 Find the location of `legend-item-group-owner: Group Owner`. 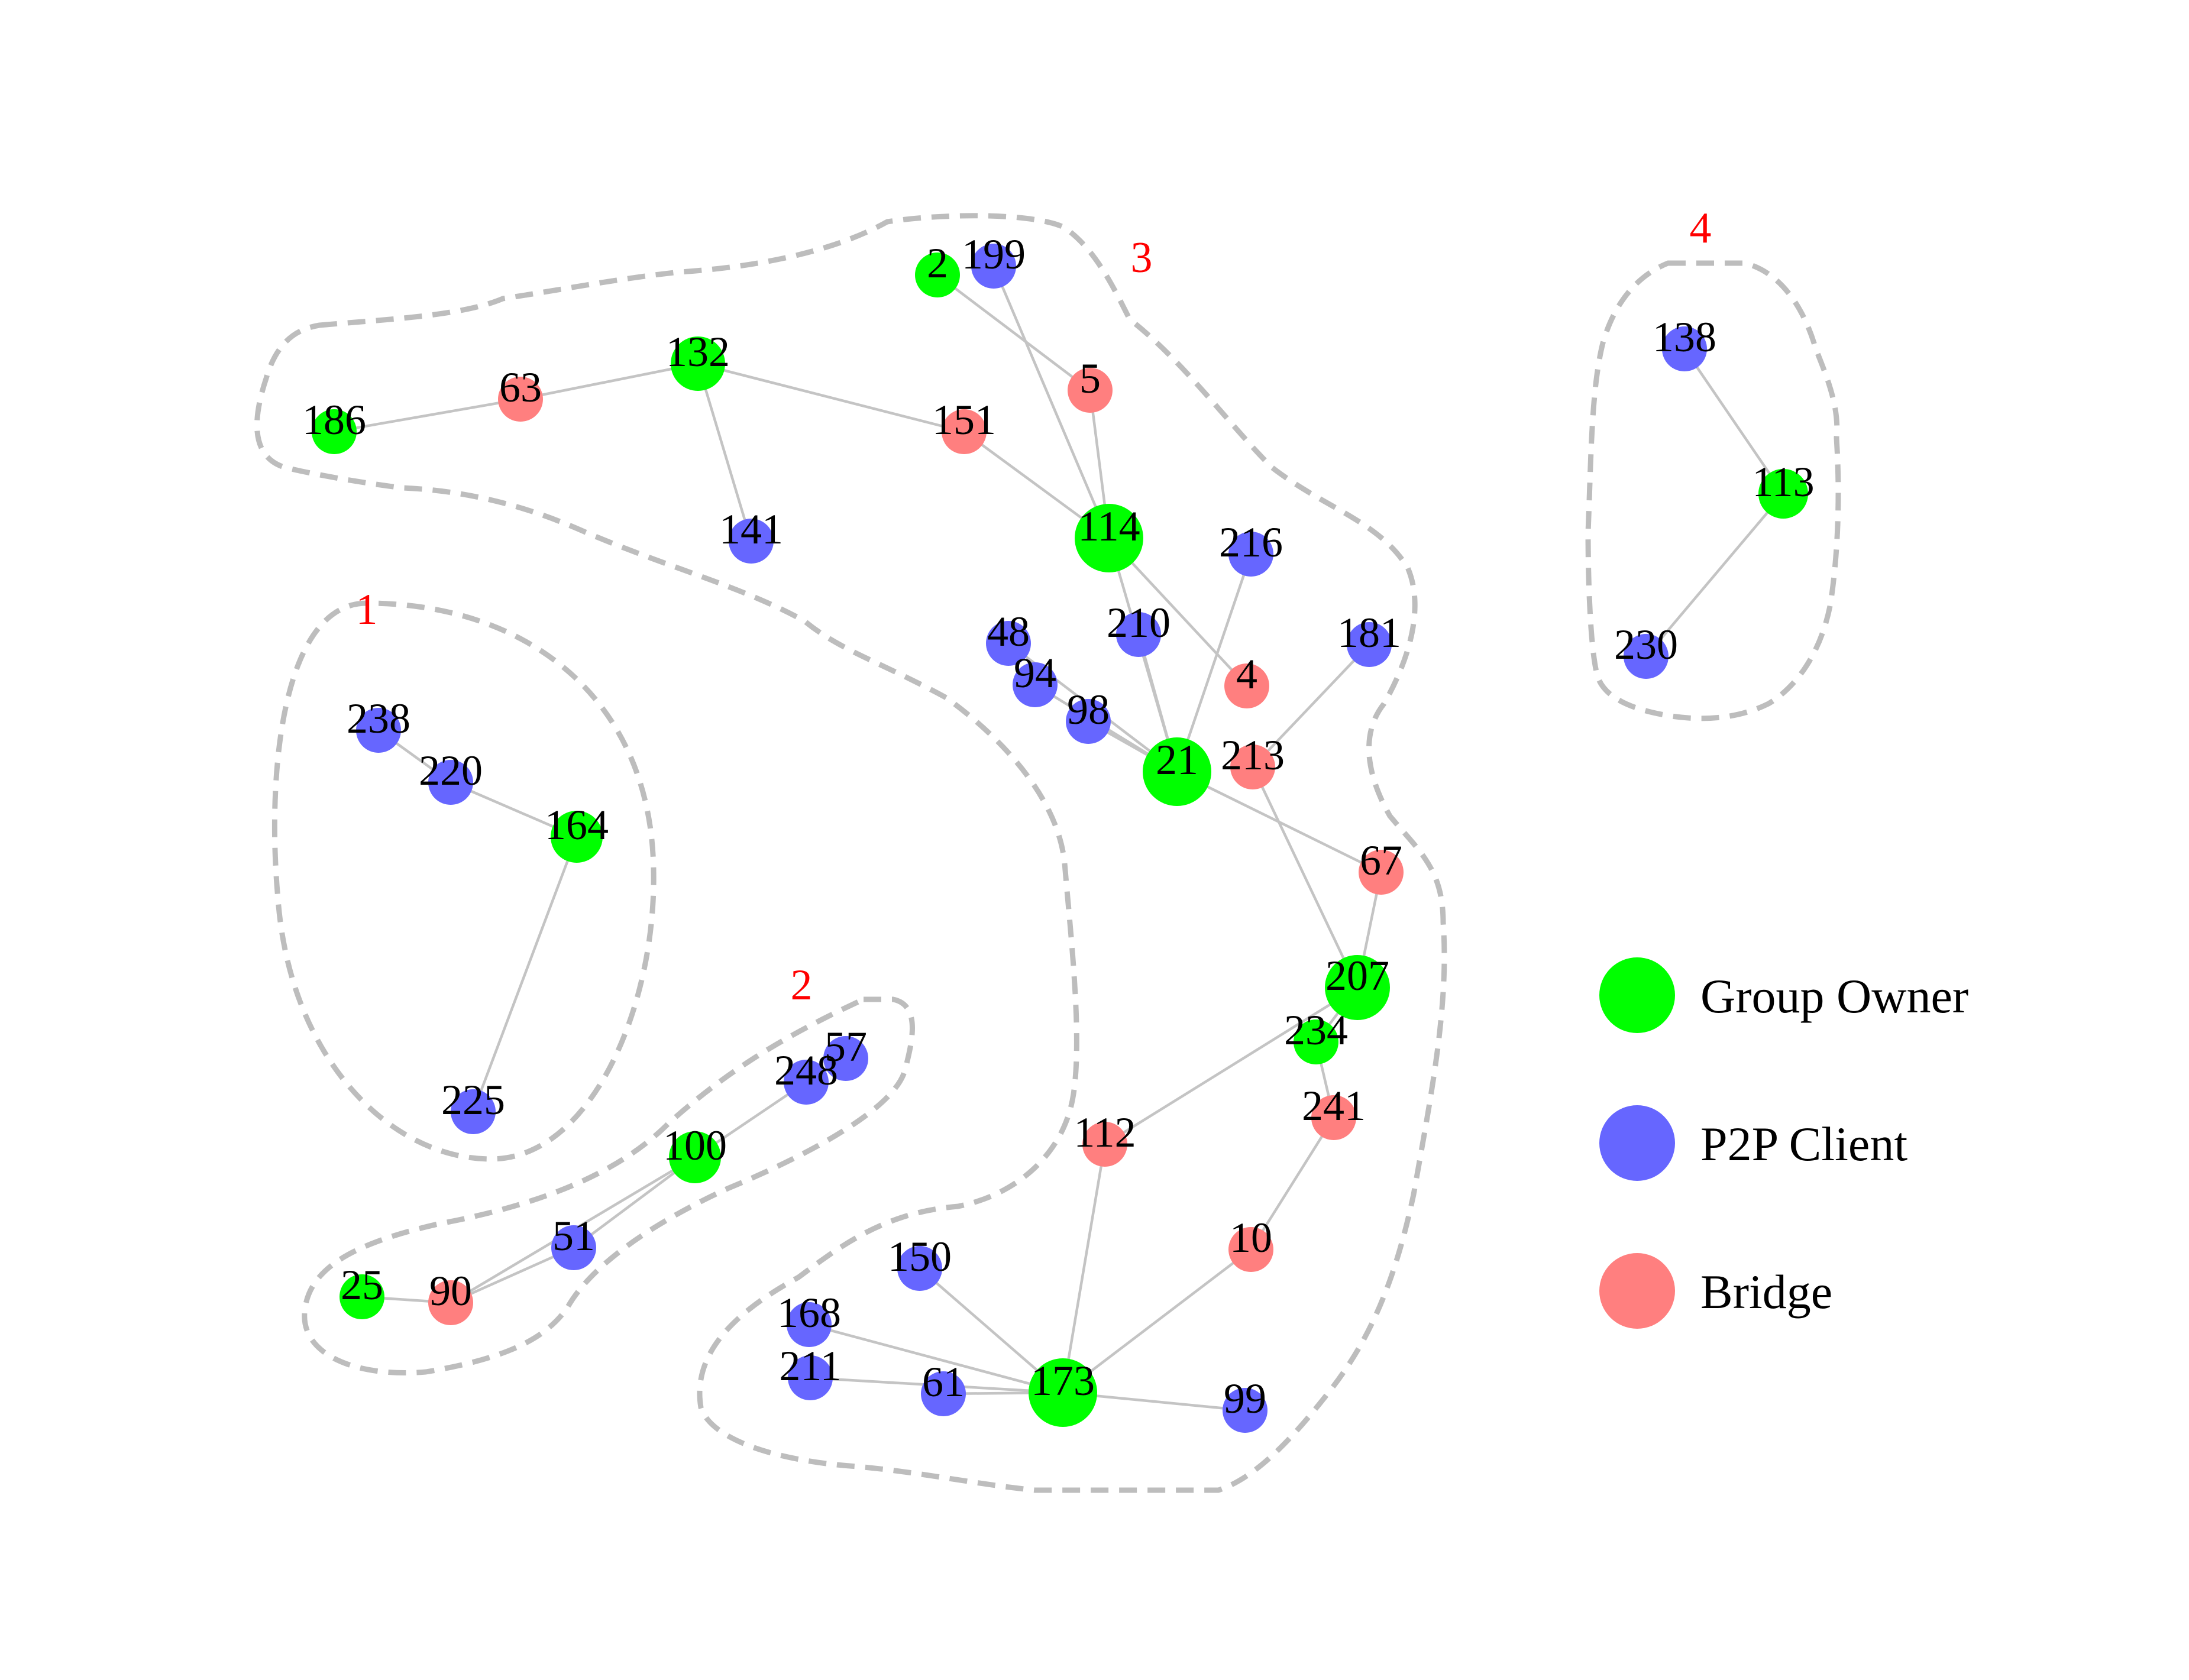

legend-item-group-owner: Group Owner is located at coordinates (1784, 995).